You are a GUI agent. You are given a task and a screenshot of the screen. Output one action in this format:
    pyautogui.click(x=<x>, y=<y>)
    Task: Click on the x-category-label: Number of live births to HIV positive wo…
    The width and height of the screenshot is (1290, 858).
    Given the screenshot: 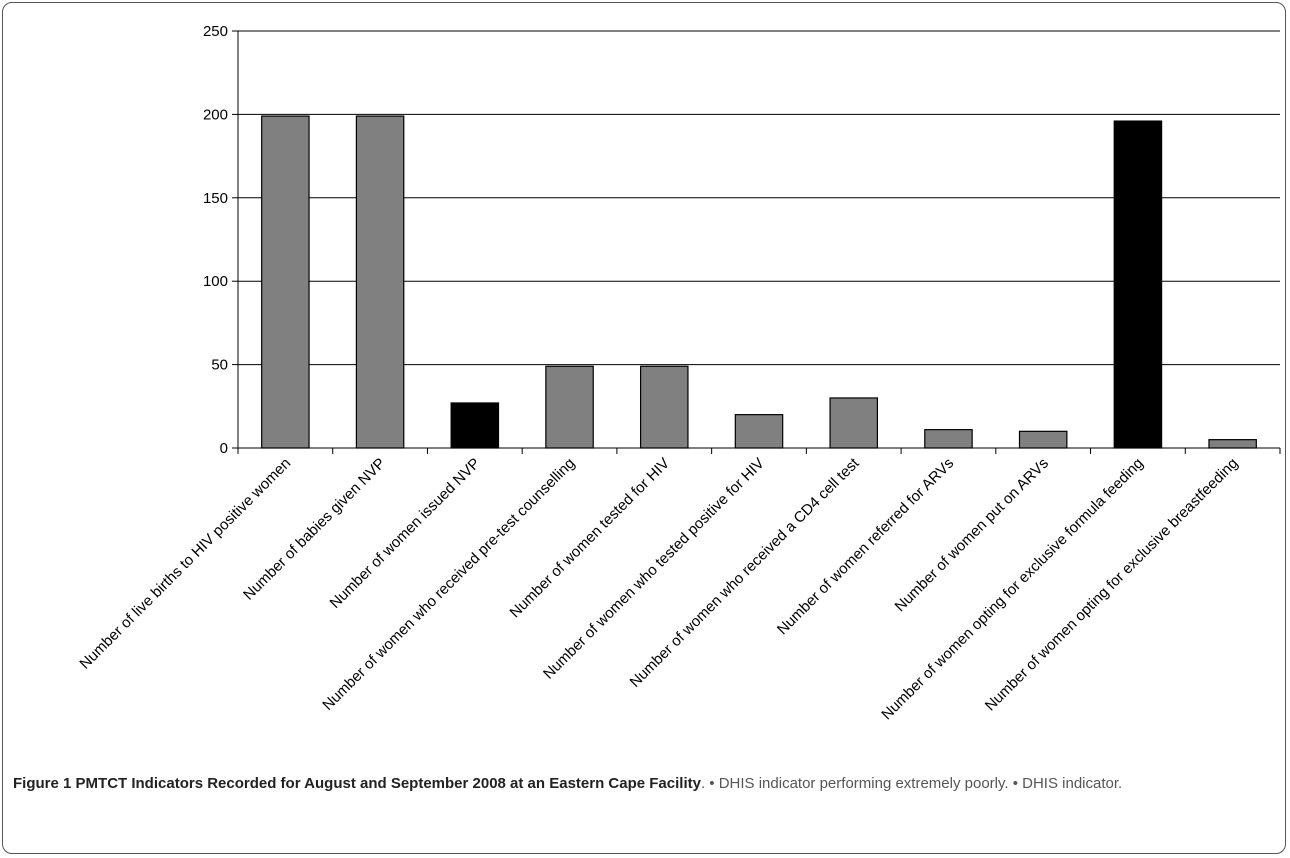 What is the action you would take?
    pyautogui.click(x=185, y=564)
    